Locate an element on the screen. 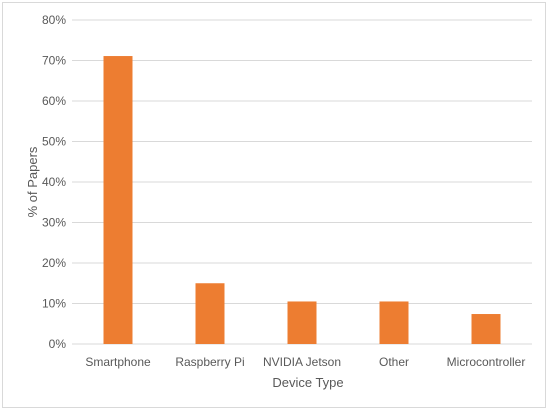 The image size is (550, 412). y-tick-label: 10% is located at coordinates (54, 304).